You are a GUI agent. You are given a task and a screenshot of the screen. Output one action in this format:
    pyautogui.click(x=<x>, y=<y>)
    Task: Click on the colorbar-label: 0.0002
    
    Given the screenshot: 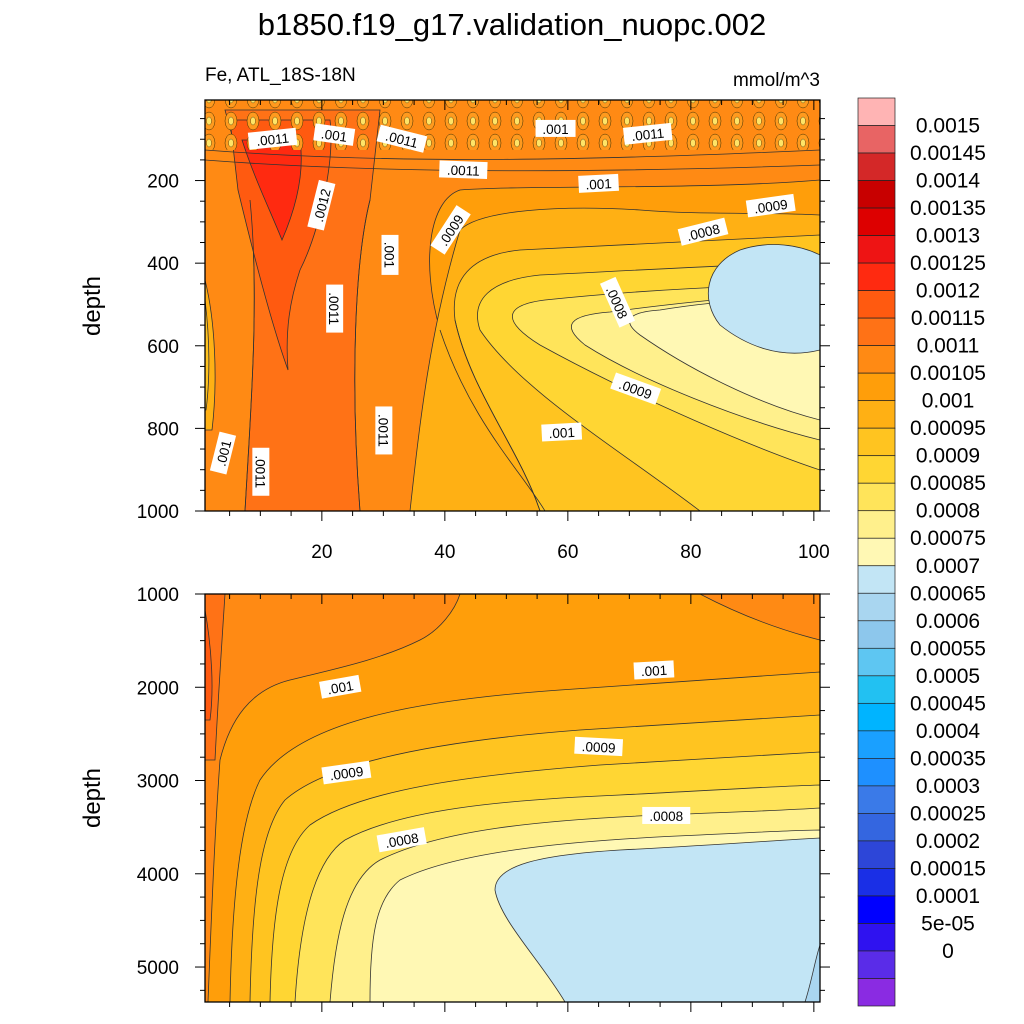 What is the action you would take?
    pyautogui.click(x=948, y=841)
    